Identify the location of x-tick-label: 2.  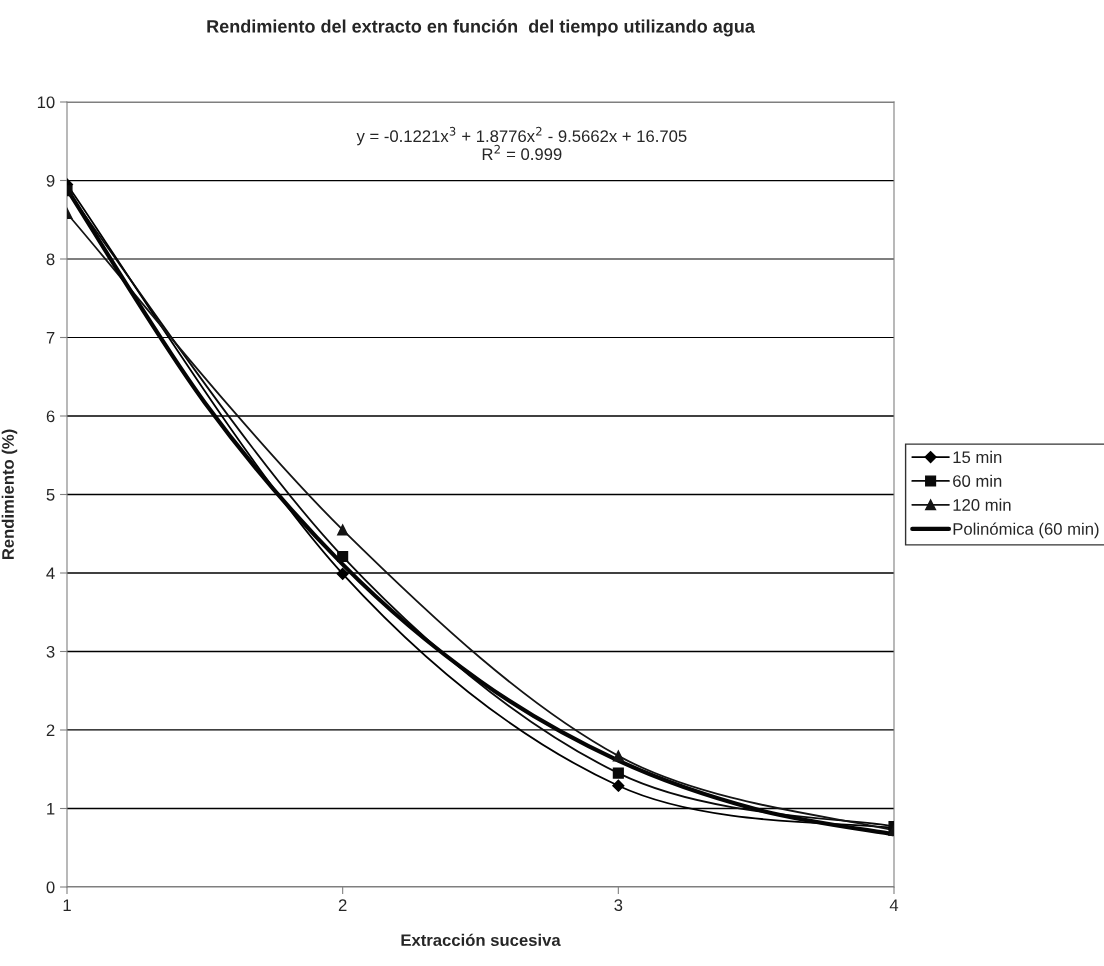
(342, 905).